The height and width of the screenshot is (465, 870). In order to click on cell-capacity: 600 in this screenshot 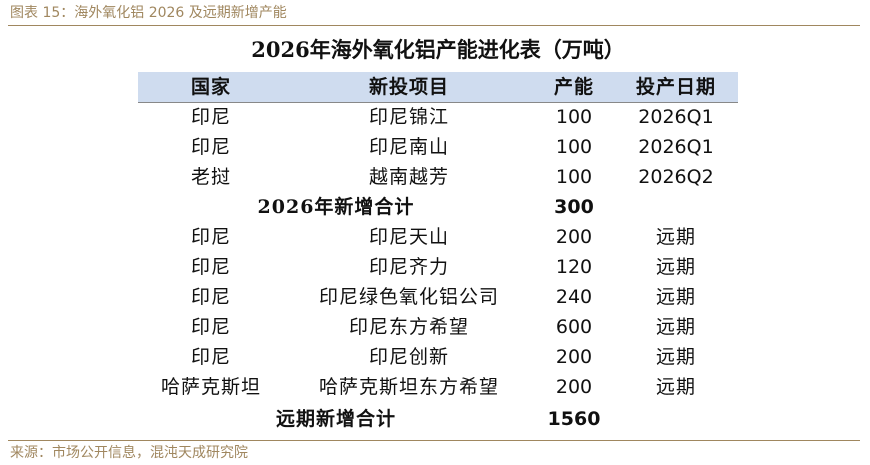, I will do `click(574, 327)`.